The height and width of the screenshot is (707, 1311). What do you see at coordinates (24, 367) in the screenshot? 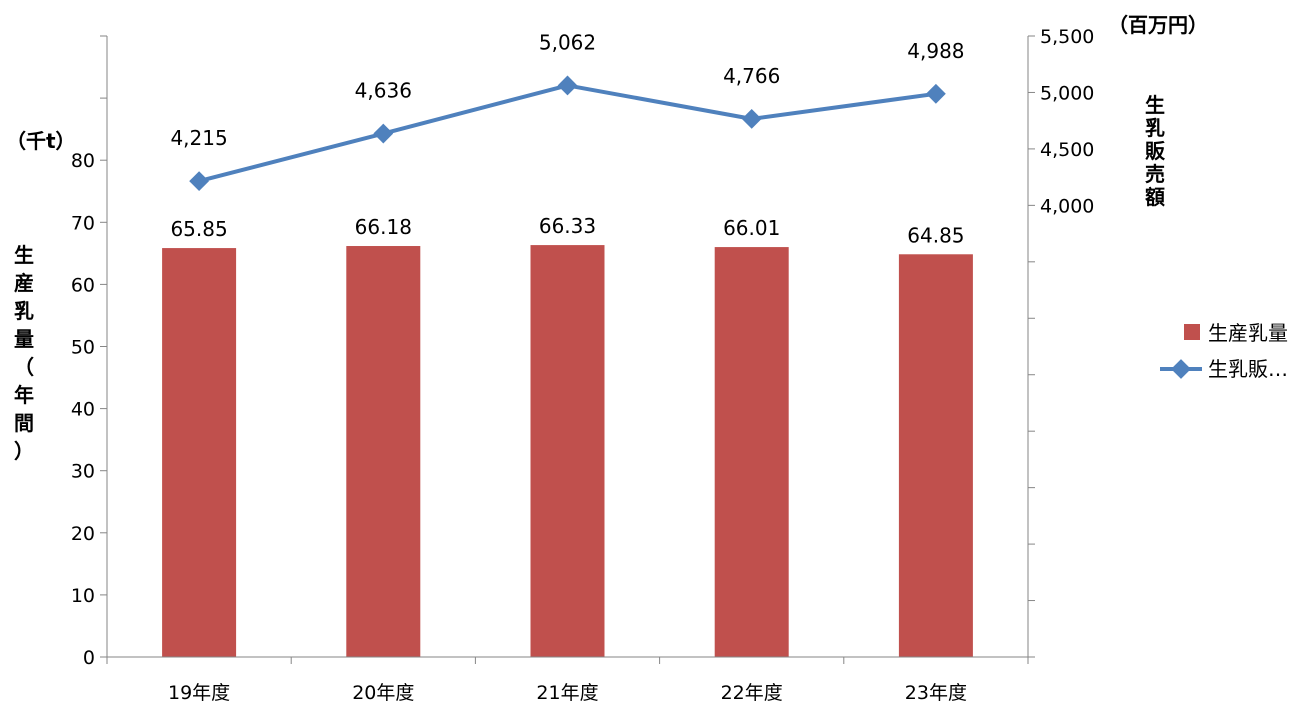
I see `left-axis-label-char: （` at bounding box center [24, 367].